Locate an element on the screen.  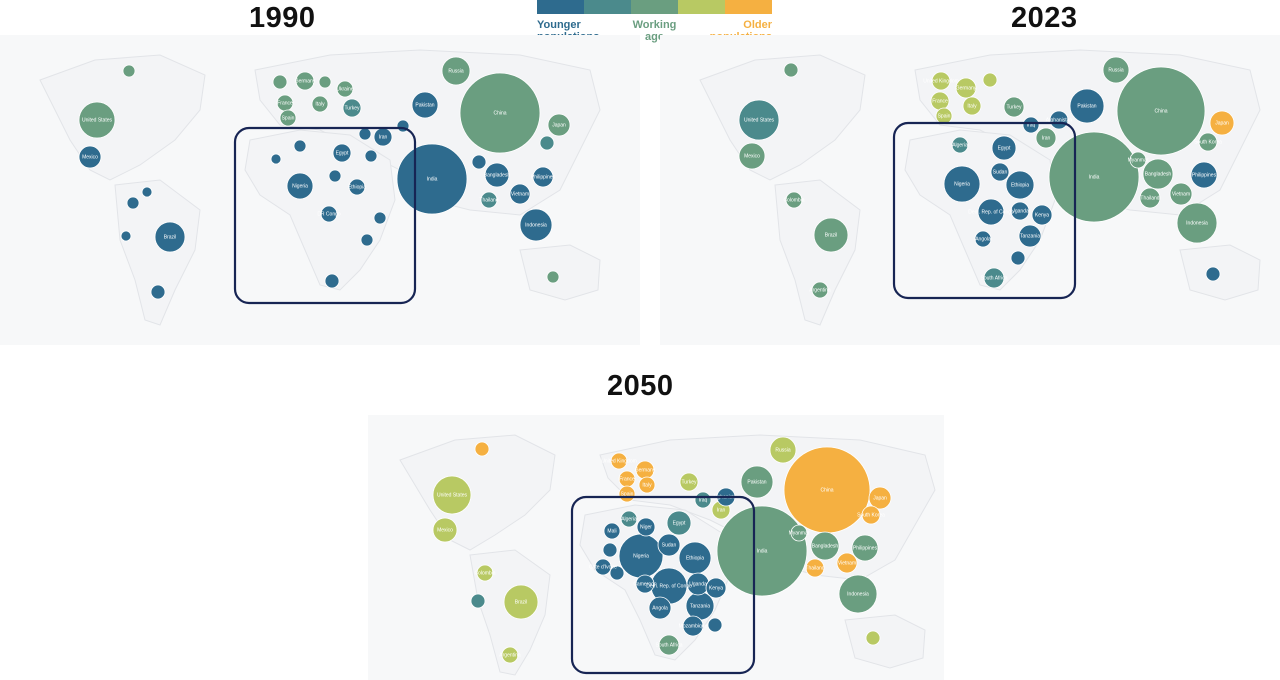
bubble-morocco-1990 is located at coordinates (276, 159).